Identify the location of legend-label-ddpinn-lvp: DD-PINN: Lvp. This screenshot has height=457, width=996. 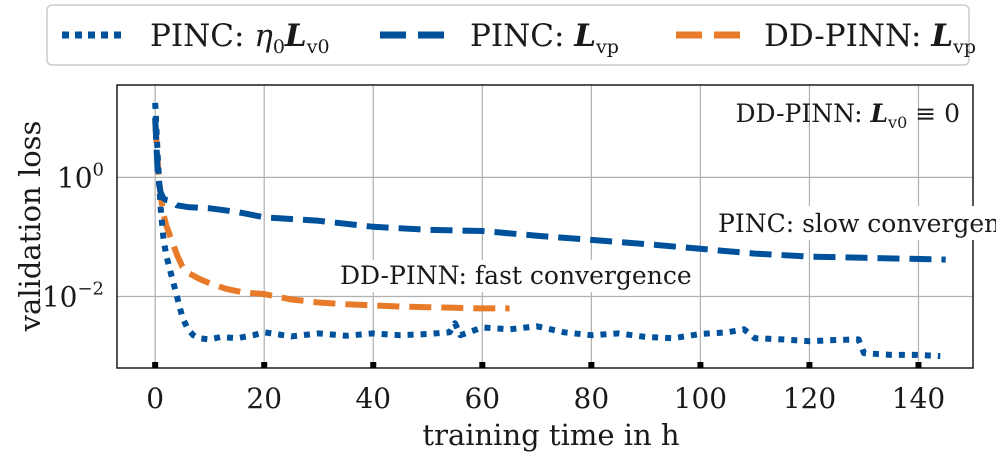
(870, 38).